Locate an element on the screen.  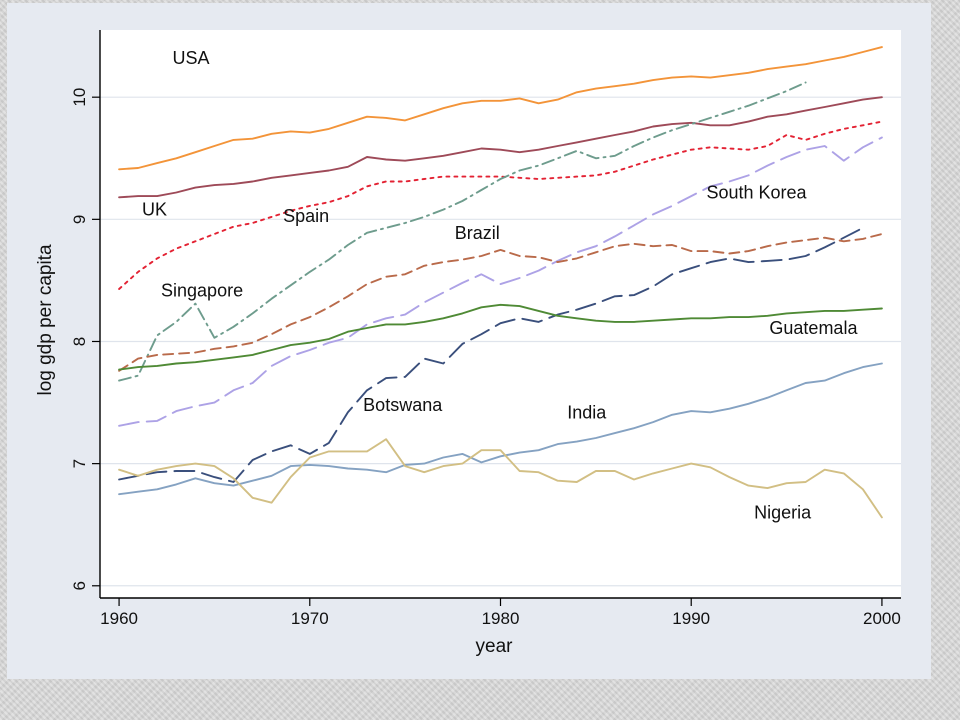
series-label-botswana: Botswana is located at coordinates (403, 405).